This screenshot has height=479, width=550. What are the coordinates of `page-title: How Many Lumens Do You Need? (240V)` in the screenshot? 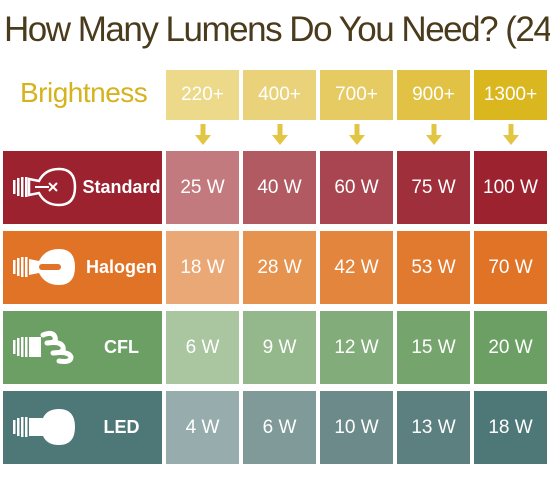 It's located at (277, 29).